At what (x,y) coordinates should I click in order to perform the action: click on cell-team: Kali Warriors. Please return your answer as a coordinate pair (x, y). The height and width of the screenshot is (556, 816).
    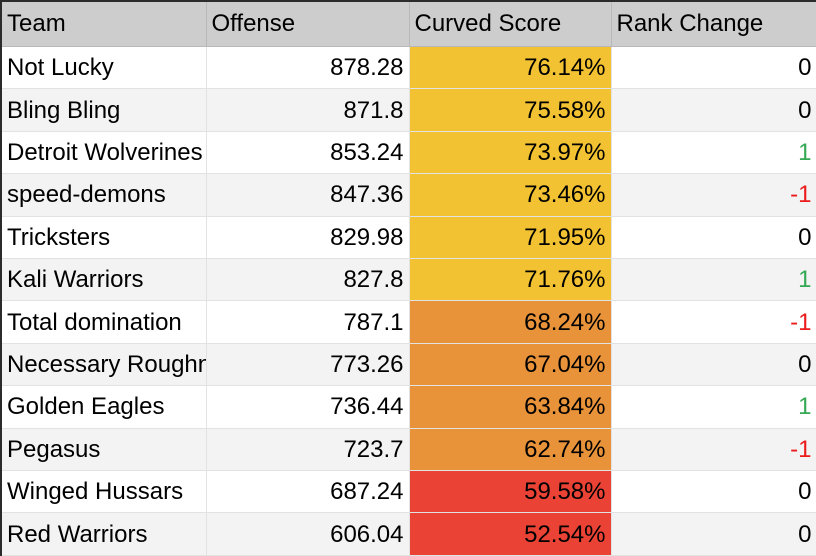
    Looking at the image, I should click on (103, 280).